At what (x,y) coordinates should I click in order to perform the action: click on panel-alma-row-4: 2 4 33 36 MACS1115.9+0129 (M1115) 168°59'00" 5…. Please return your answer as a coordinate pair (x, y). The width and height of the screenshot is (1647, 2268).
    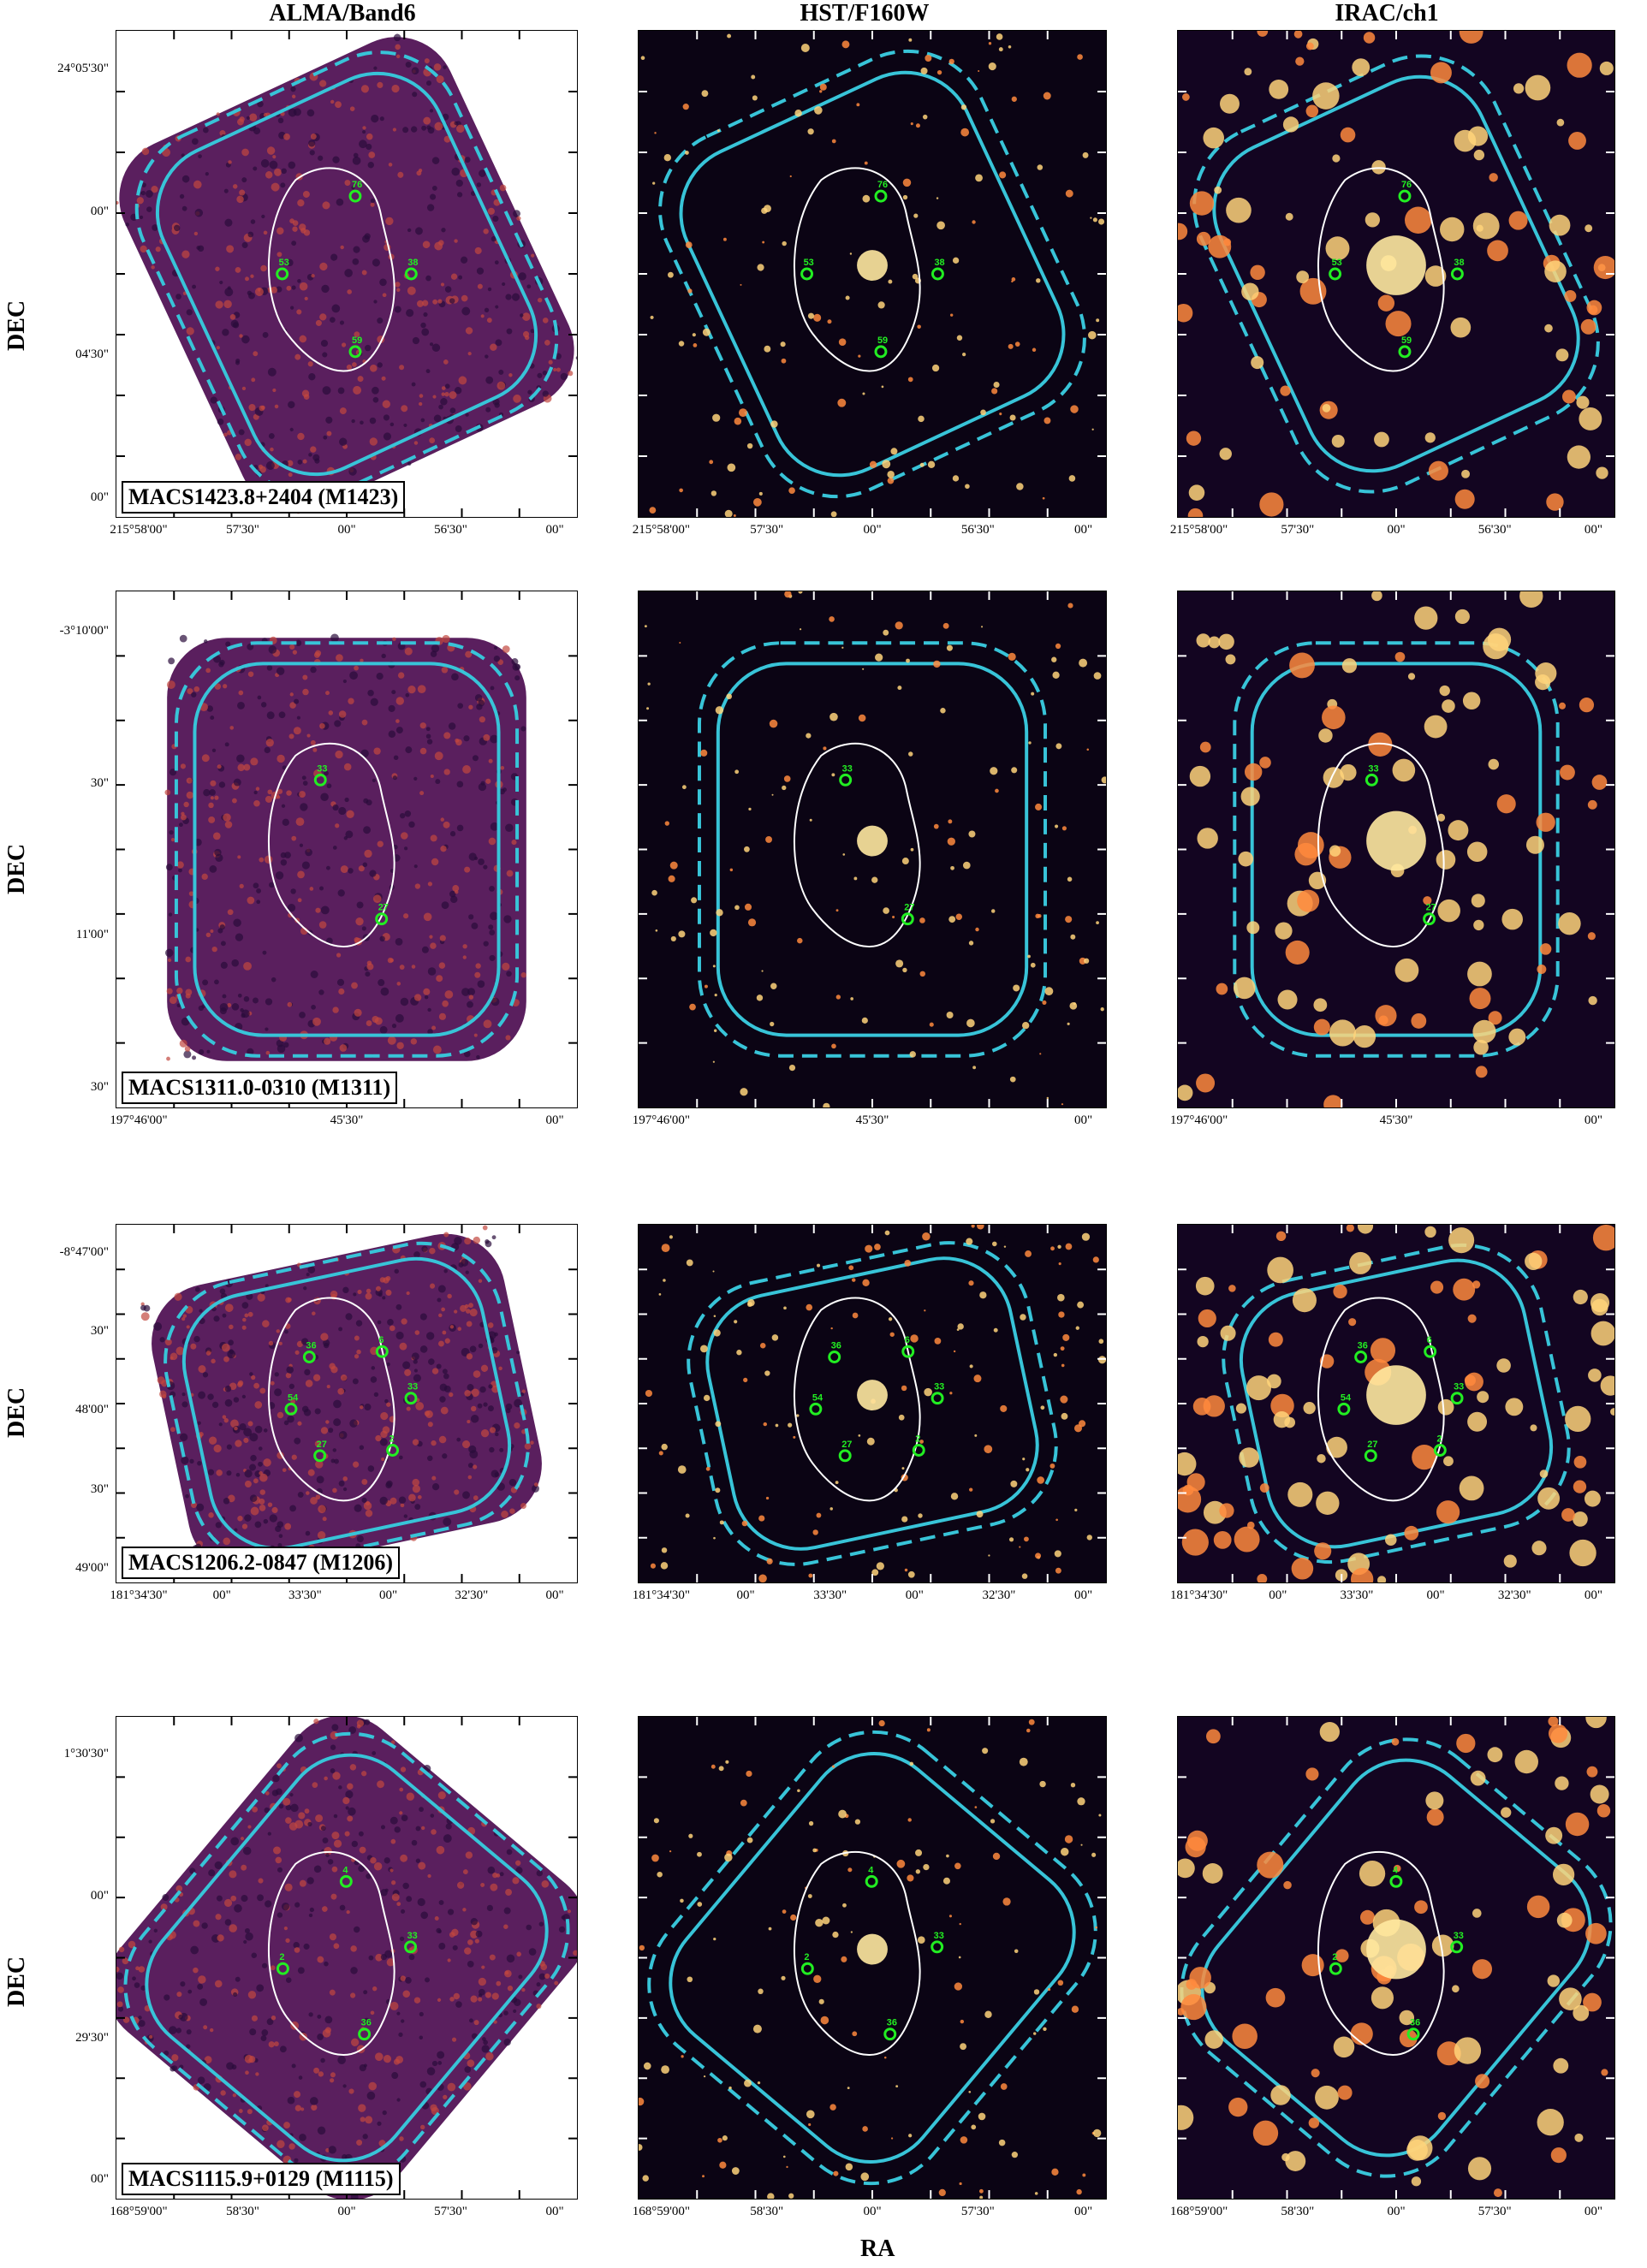
    Looking at the image, I should click on (321, 1967).